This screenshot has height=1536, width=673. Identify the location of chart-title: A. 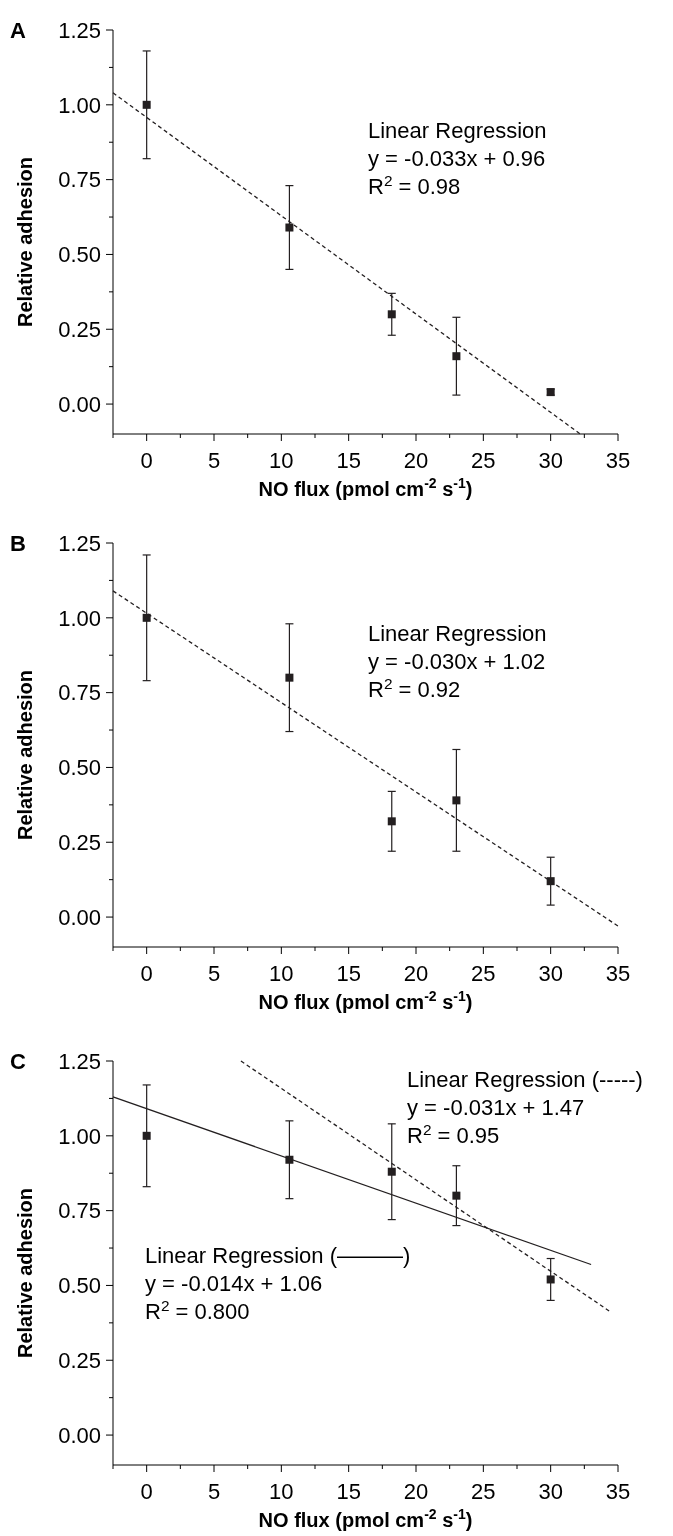
(18, 30).